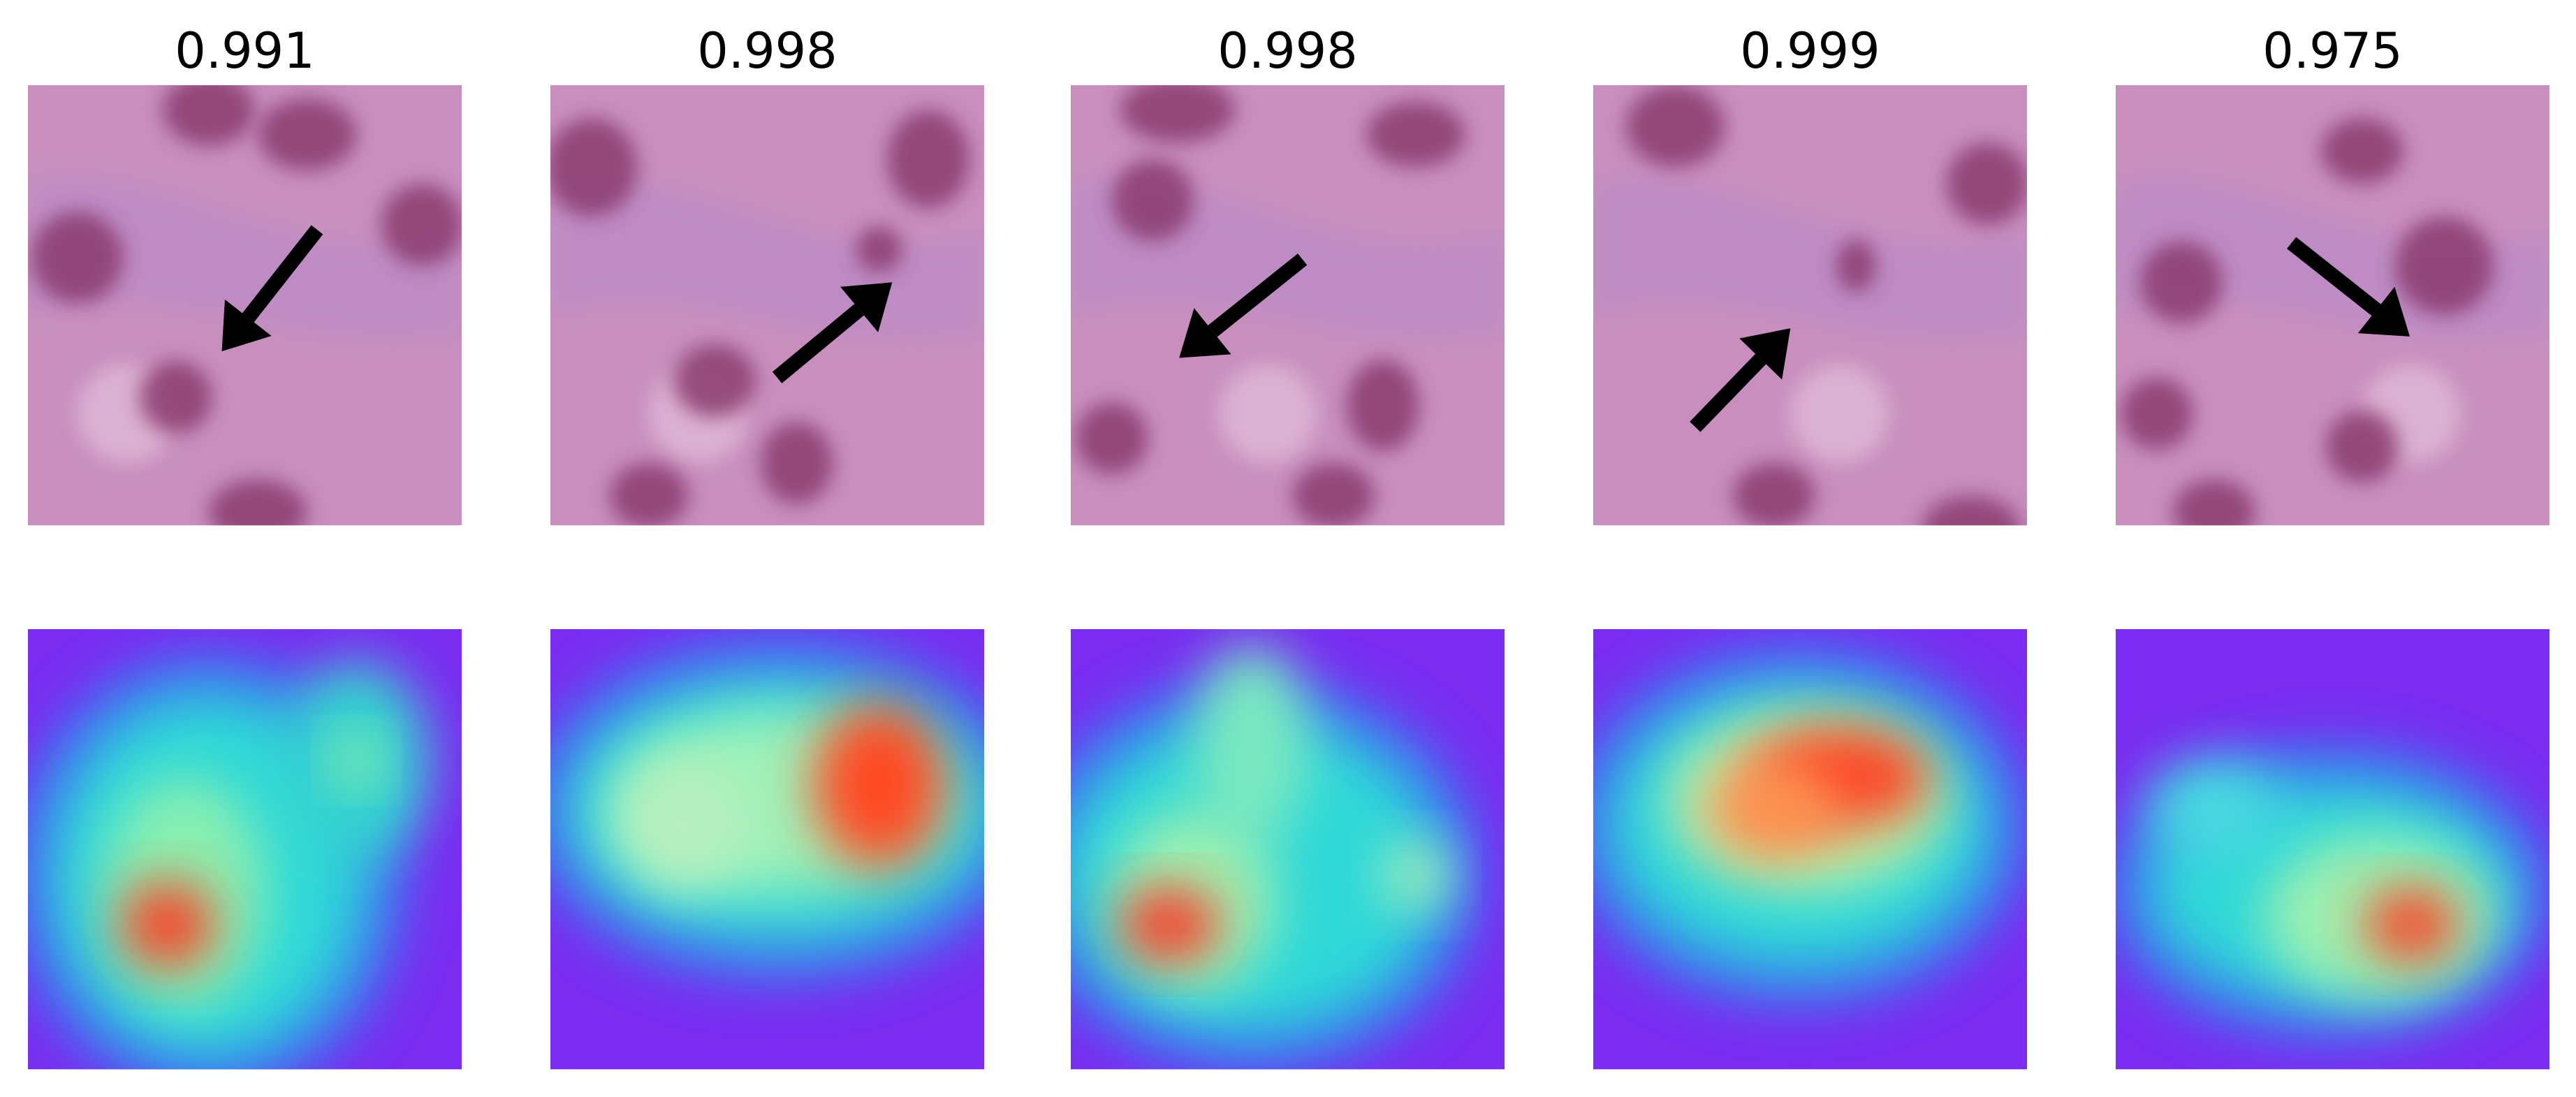  What do you see at coordinates (2332, 51) in the screenshot?
I see `score-title: 0.975` at bounding box center [2332, 51].